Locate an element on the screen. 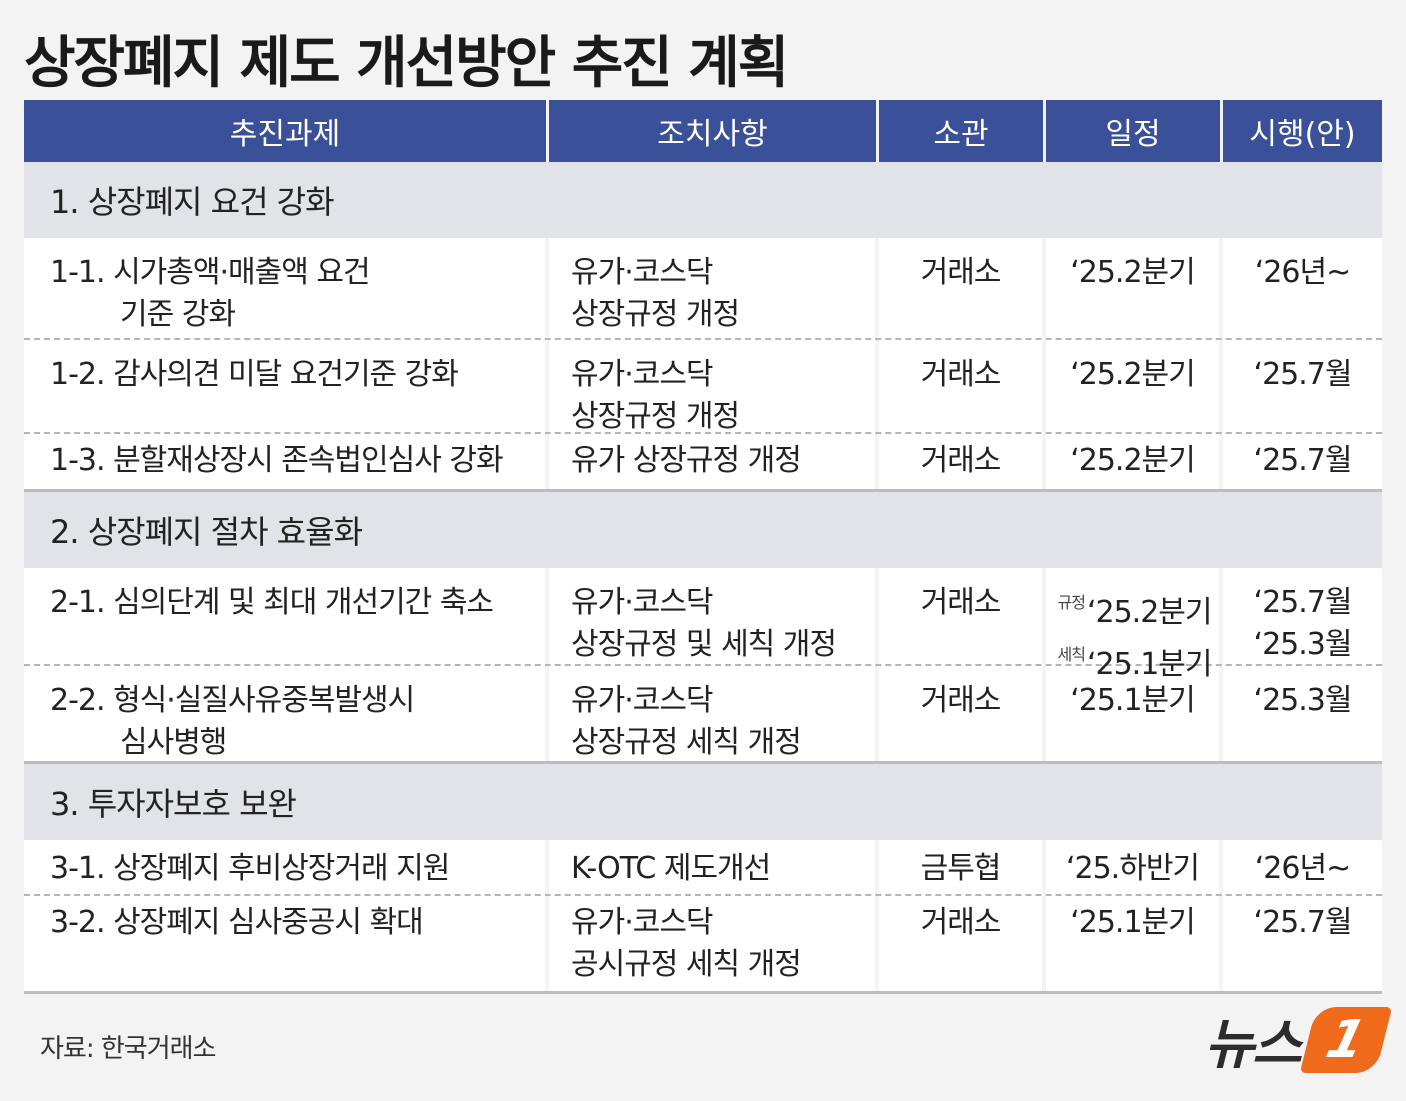  schedule-value: ‘25.1분기 is located at coordinates (1149, 664).